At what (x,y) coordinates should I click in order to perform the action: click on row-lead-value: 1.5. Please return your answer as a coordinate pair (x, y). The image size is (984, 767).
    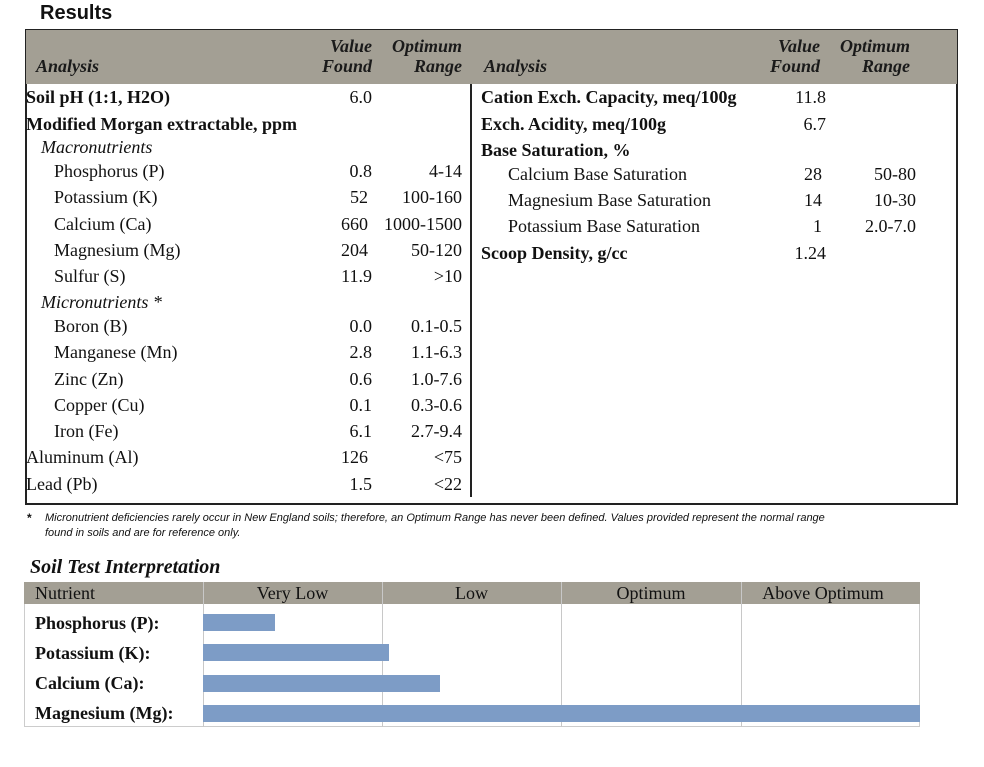
    Looking at the image, I should click on (361, 484).